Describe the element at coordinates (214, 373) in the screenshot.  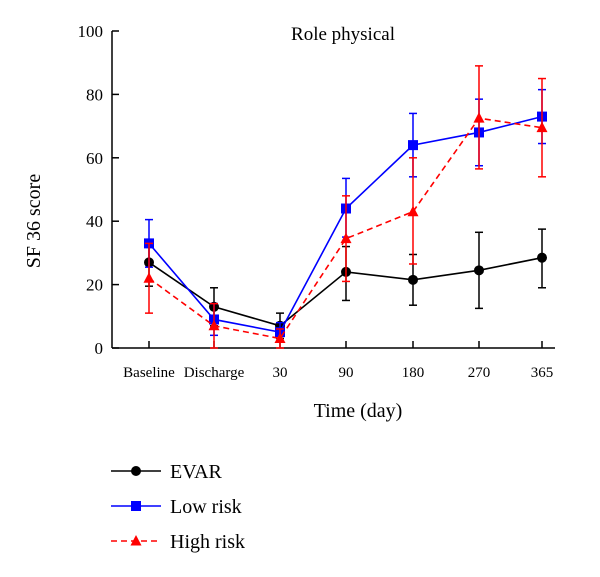
I see `x-tick-label: Discharge` at that location.